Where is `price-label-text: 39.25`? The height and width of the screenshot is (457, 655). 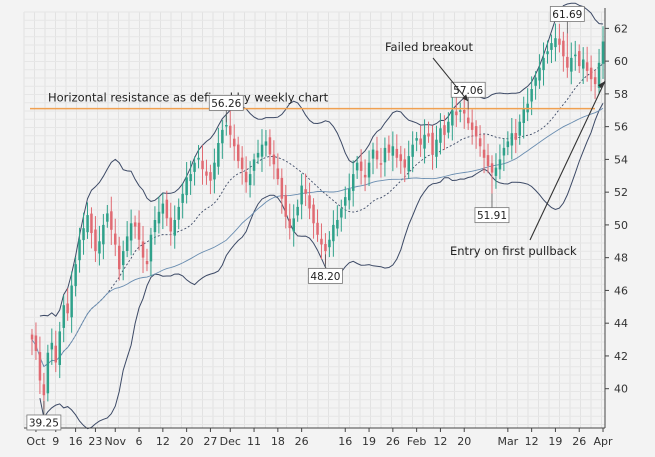 price-label-text: 39.25 is located at coordinates (44, 423).